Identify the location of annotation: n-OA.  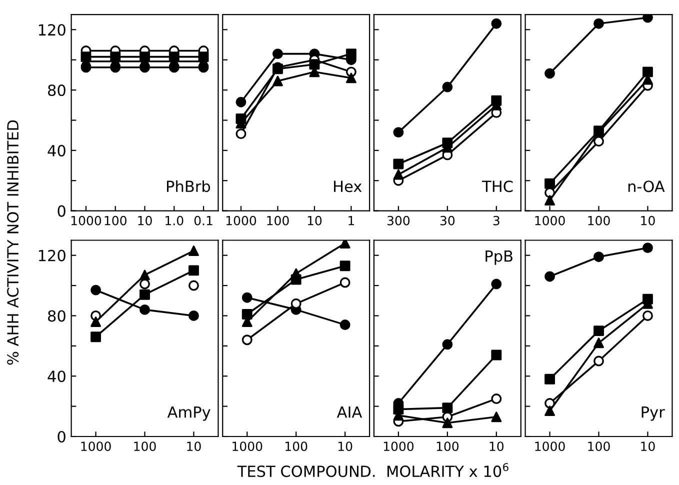
(646, 186).